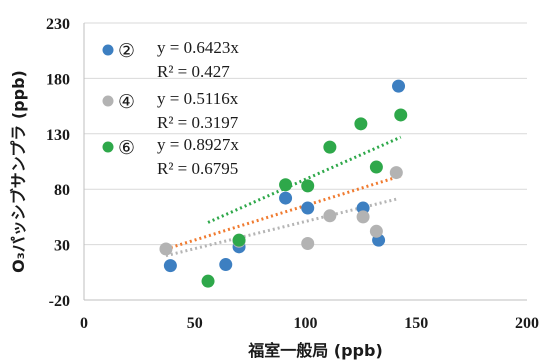  Describe the element at coordinates (198, 122) in the screenshot. I see `legend-r-squared: R² = 0.3197` at that location.